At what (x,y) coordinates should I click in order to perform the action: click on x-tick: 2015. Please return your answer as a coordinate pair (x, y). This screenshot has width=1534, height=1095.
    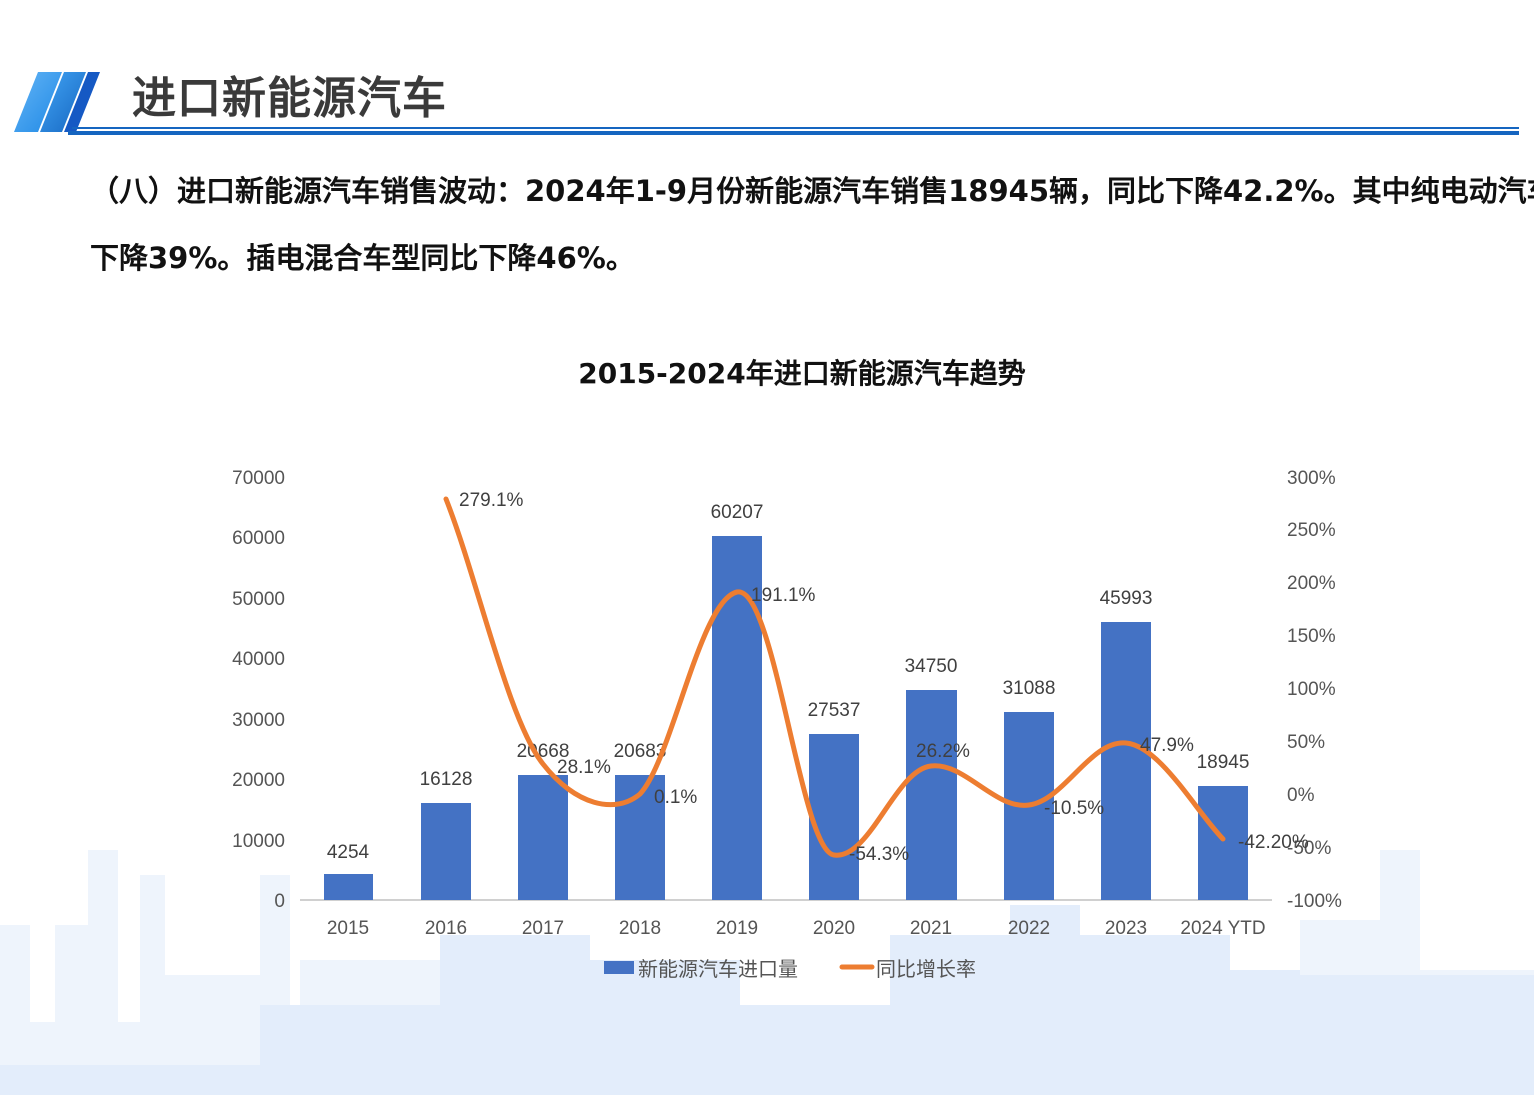
    Looking at the image, I should click on (348, 928).